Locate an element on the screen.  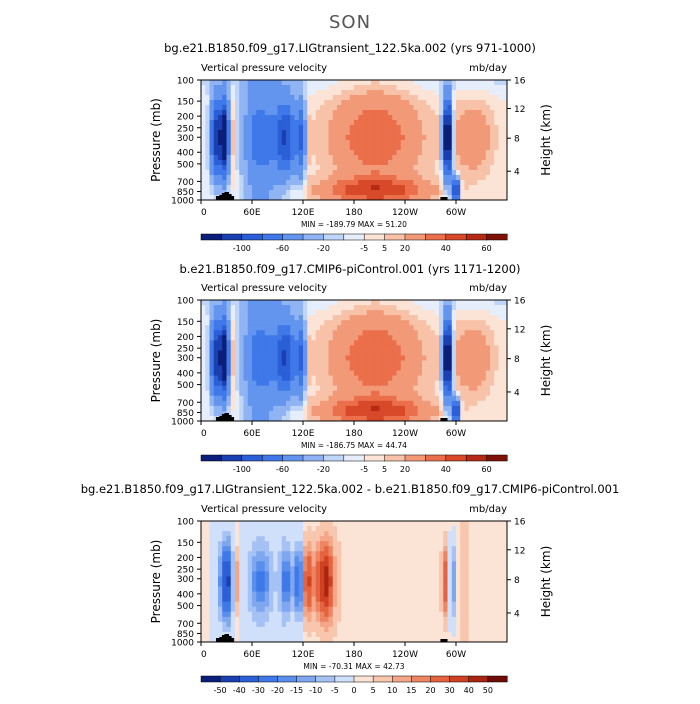
colorbar-swatch is located at coordinates (497, 458).